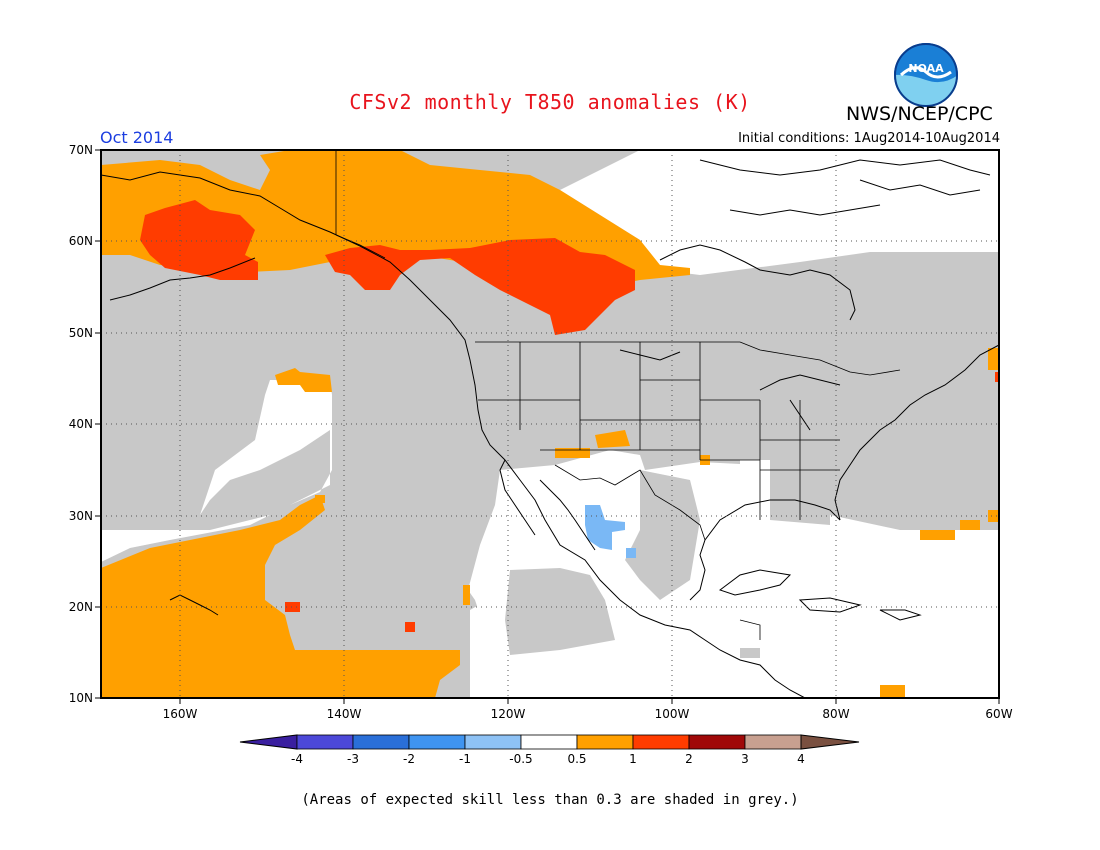  Describe the element at coordinates (869, 138) in the screenshot. I see `initial-conditions: Initial conditions: 1Aug2014-10Aug2014` at that location.